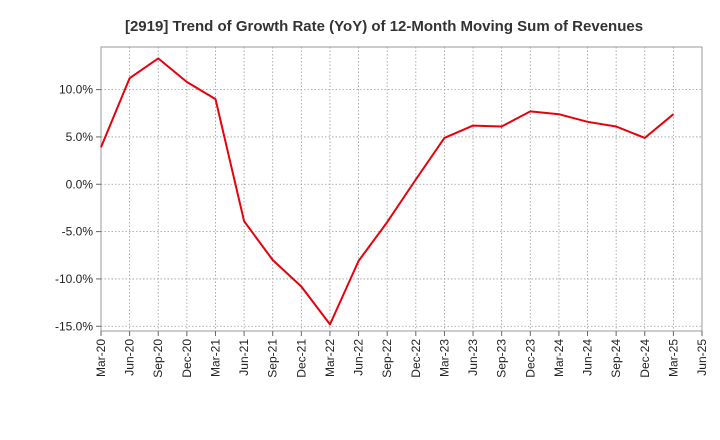  I want to click on x-tick-label: Jun-24, so click(588, 357).